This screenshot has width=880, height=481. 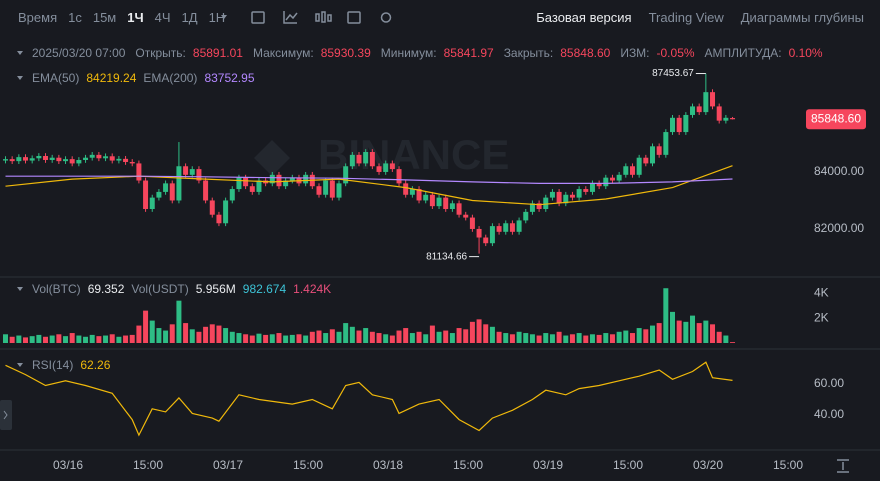 What do you see at coordinates (104, 17) in the screenshot?
I see `interval: 15м` at bounding box center [104, 17].